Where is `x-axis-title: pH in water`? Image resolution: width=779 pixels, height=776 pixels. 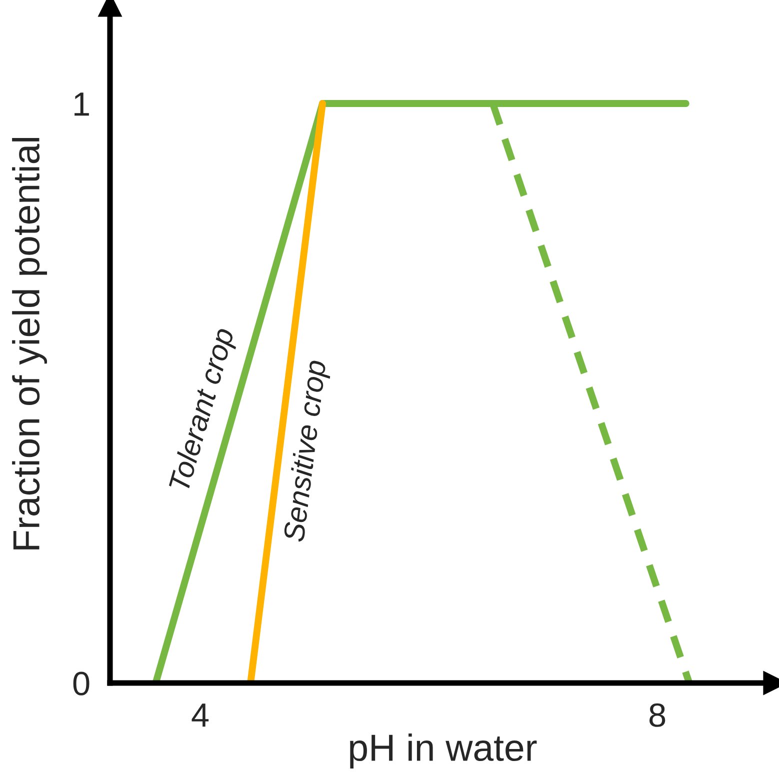 x-axis-title: pH in water is located at coordinates (443, 751).